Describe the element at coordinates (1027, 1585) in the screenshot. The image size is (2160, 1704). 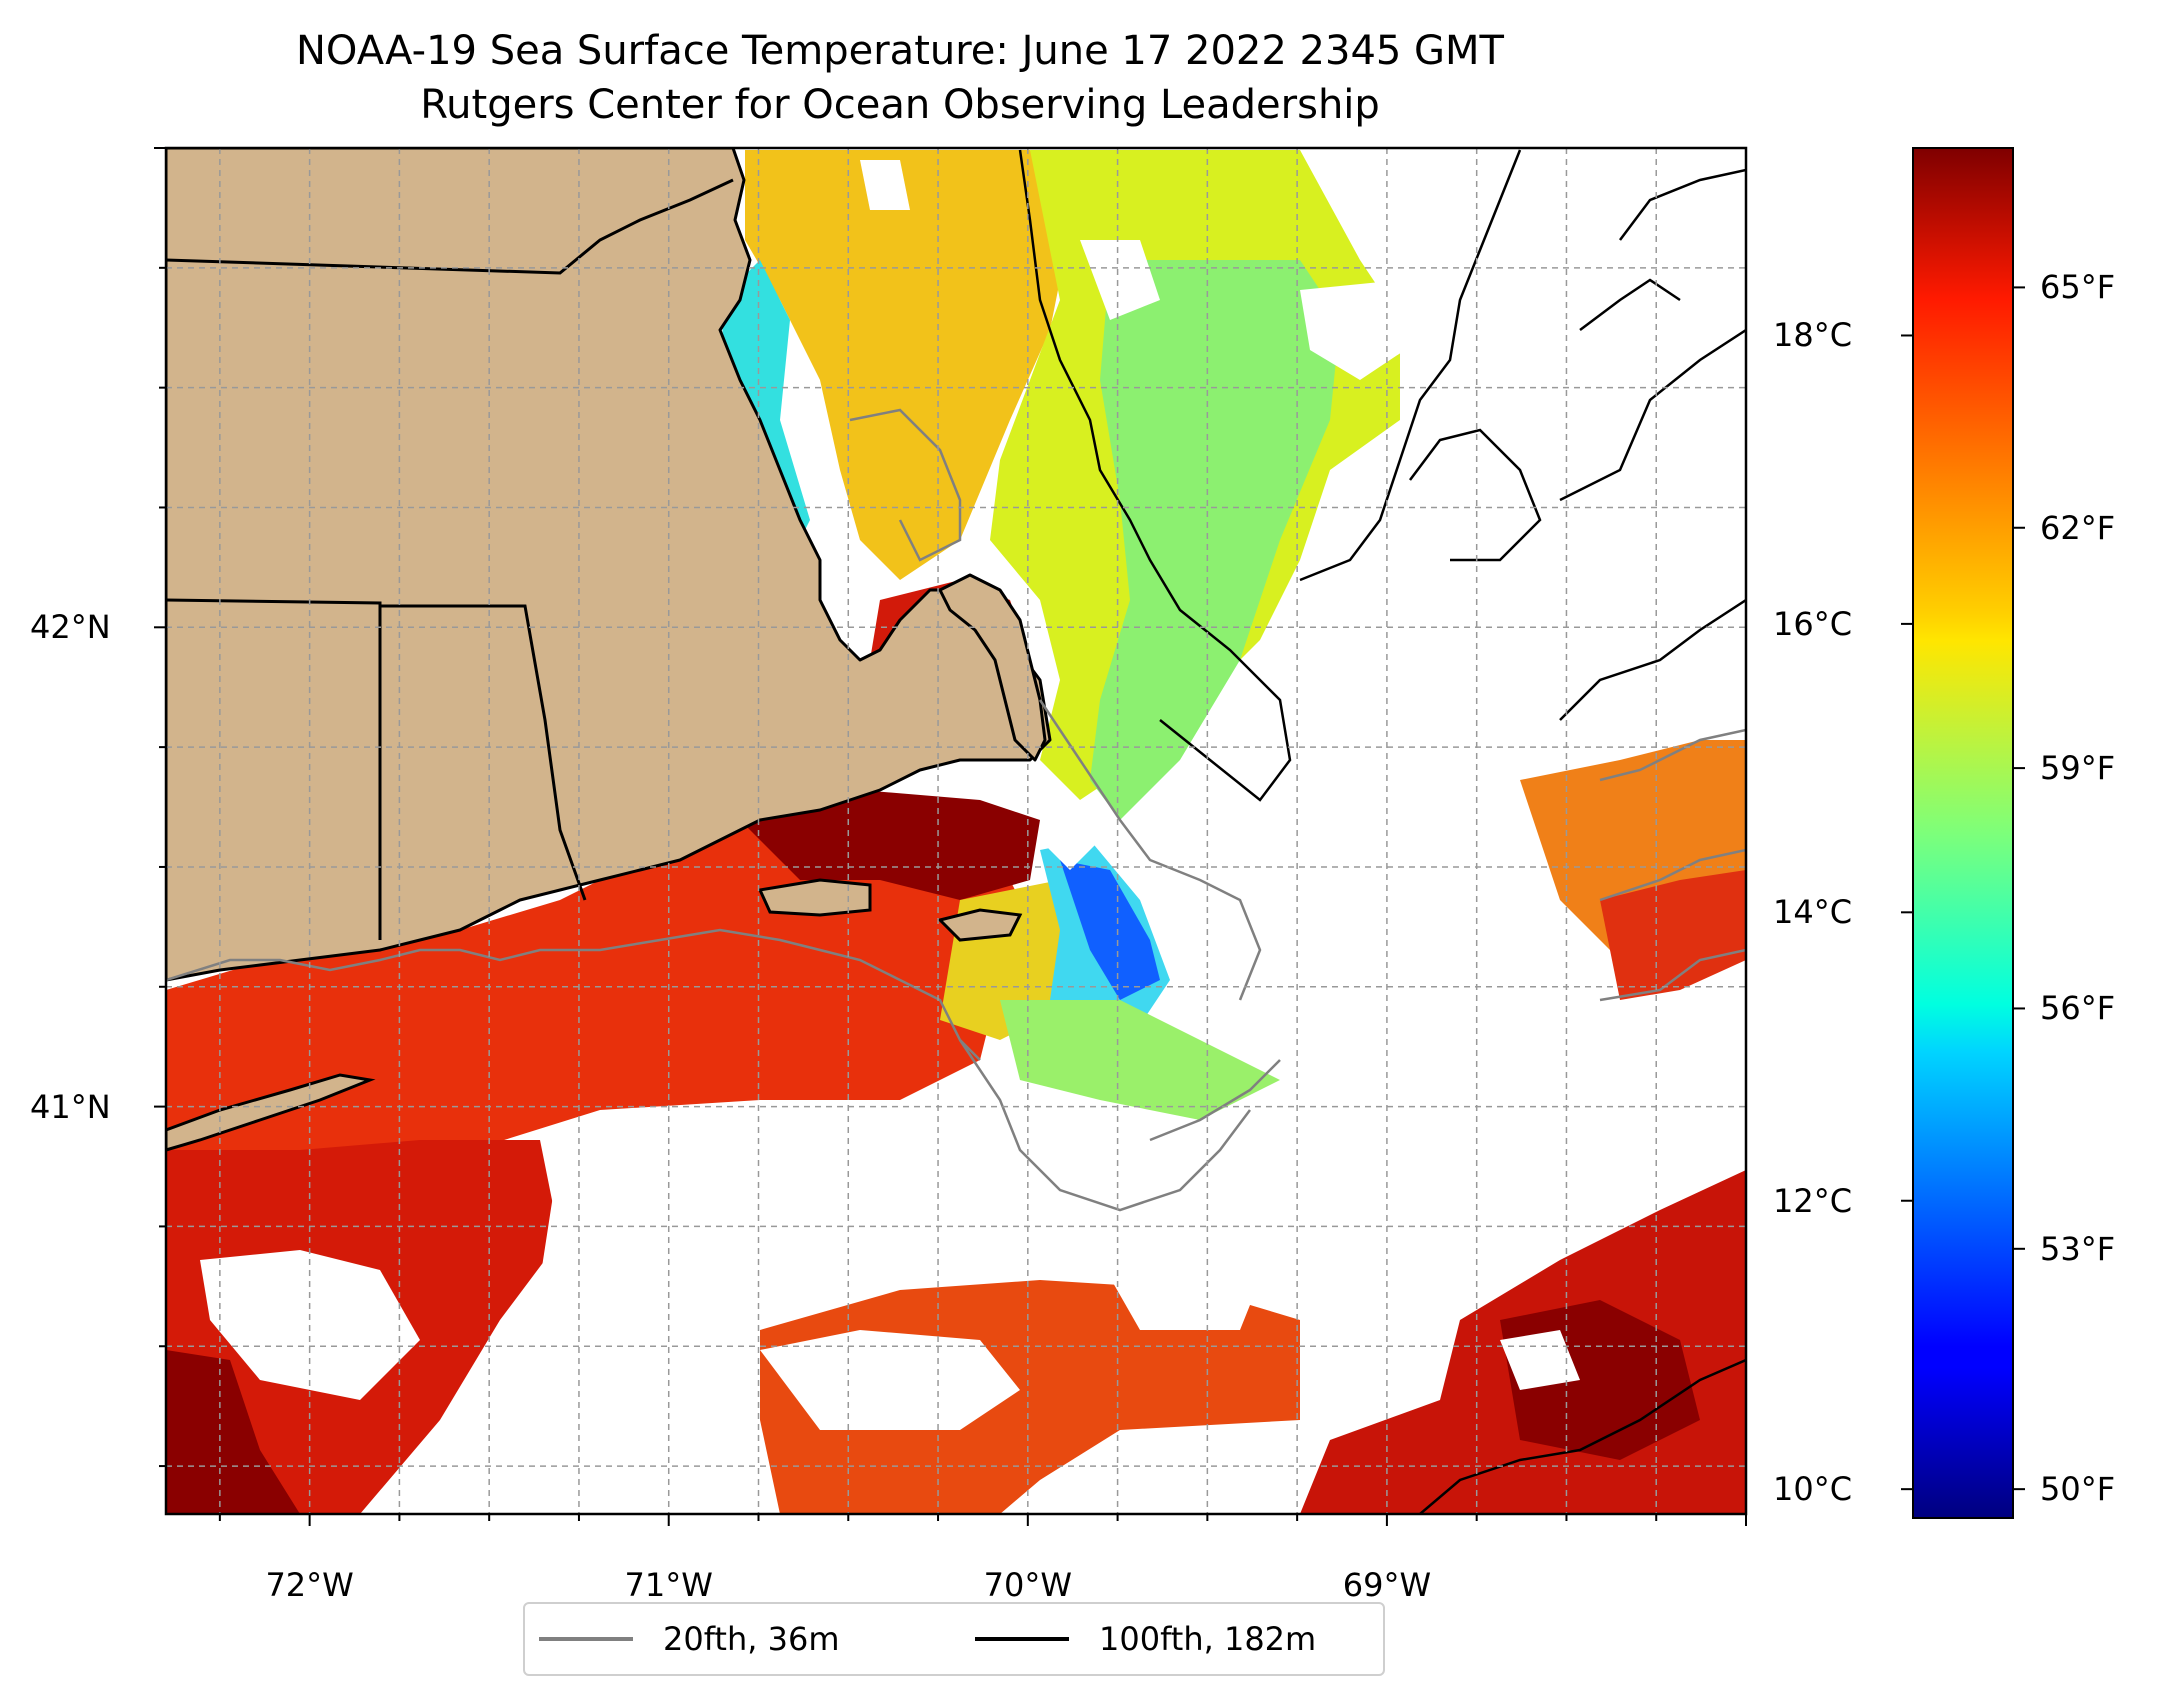
I see `lon-tick-label: 70°W` at that location.